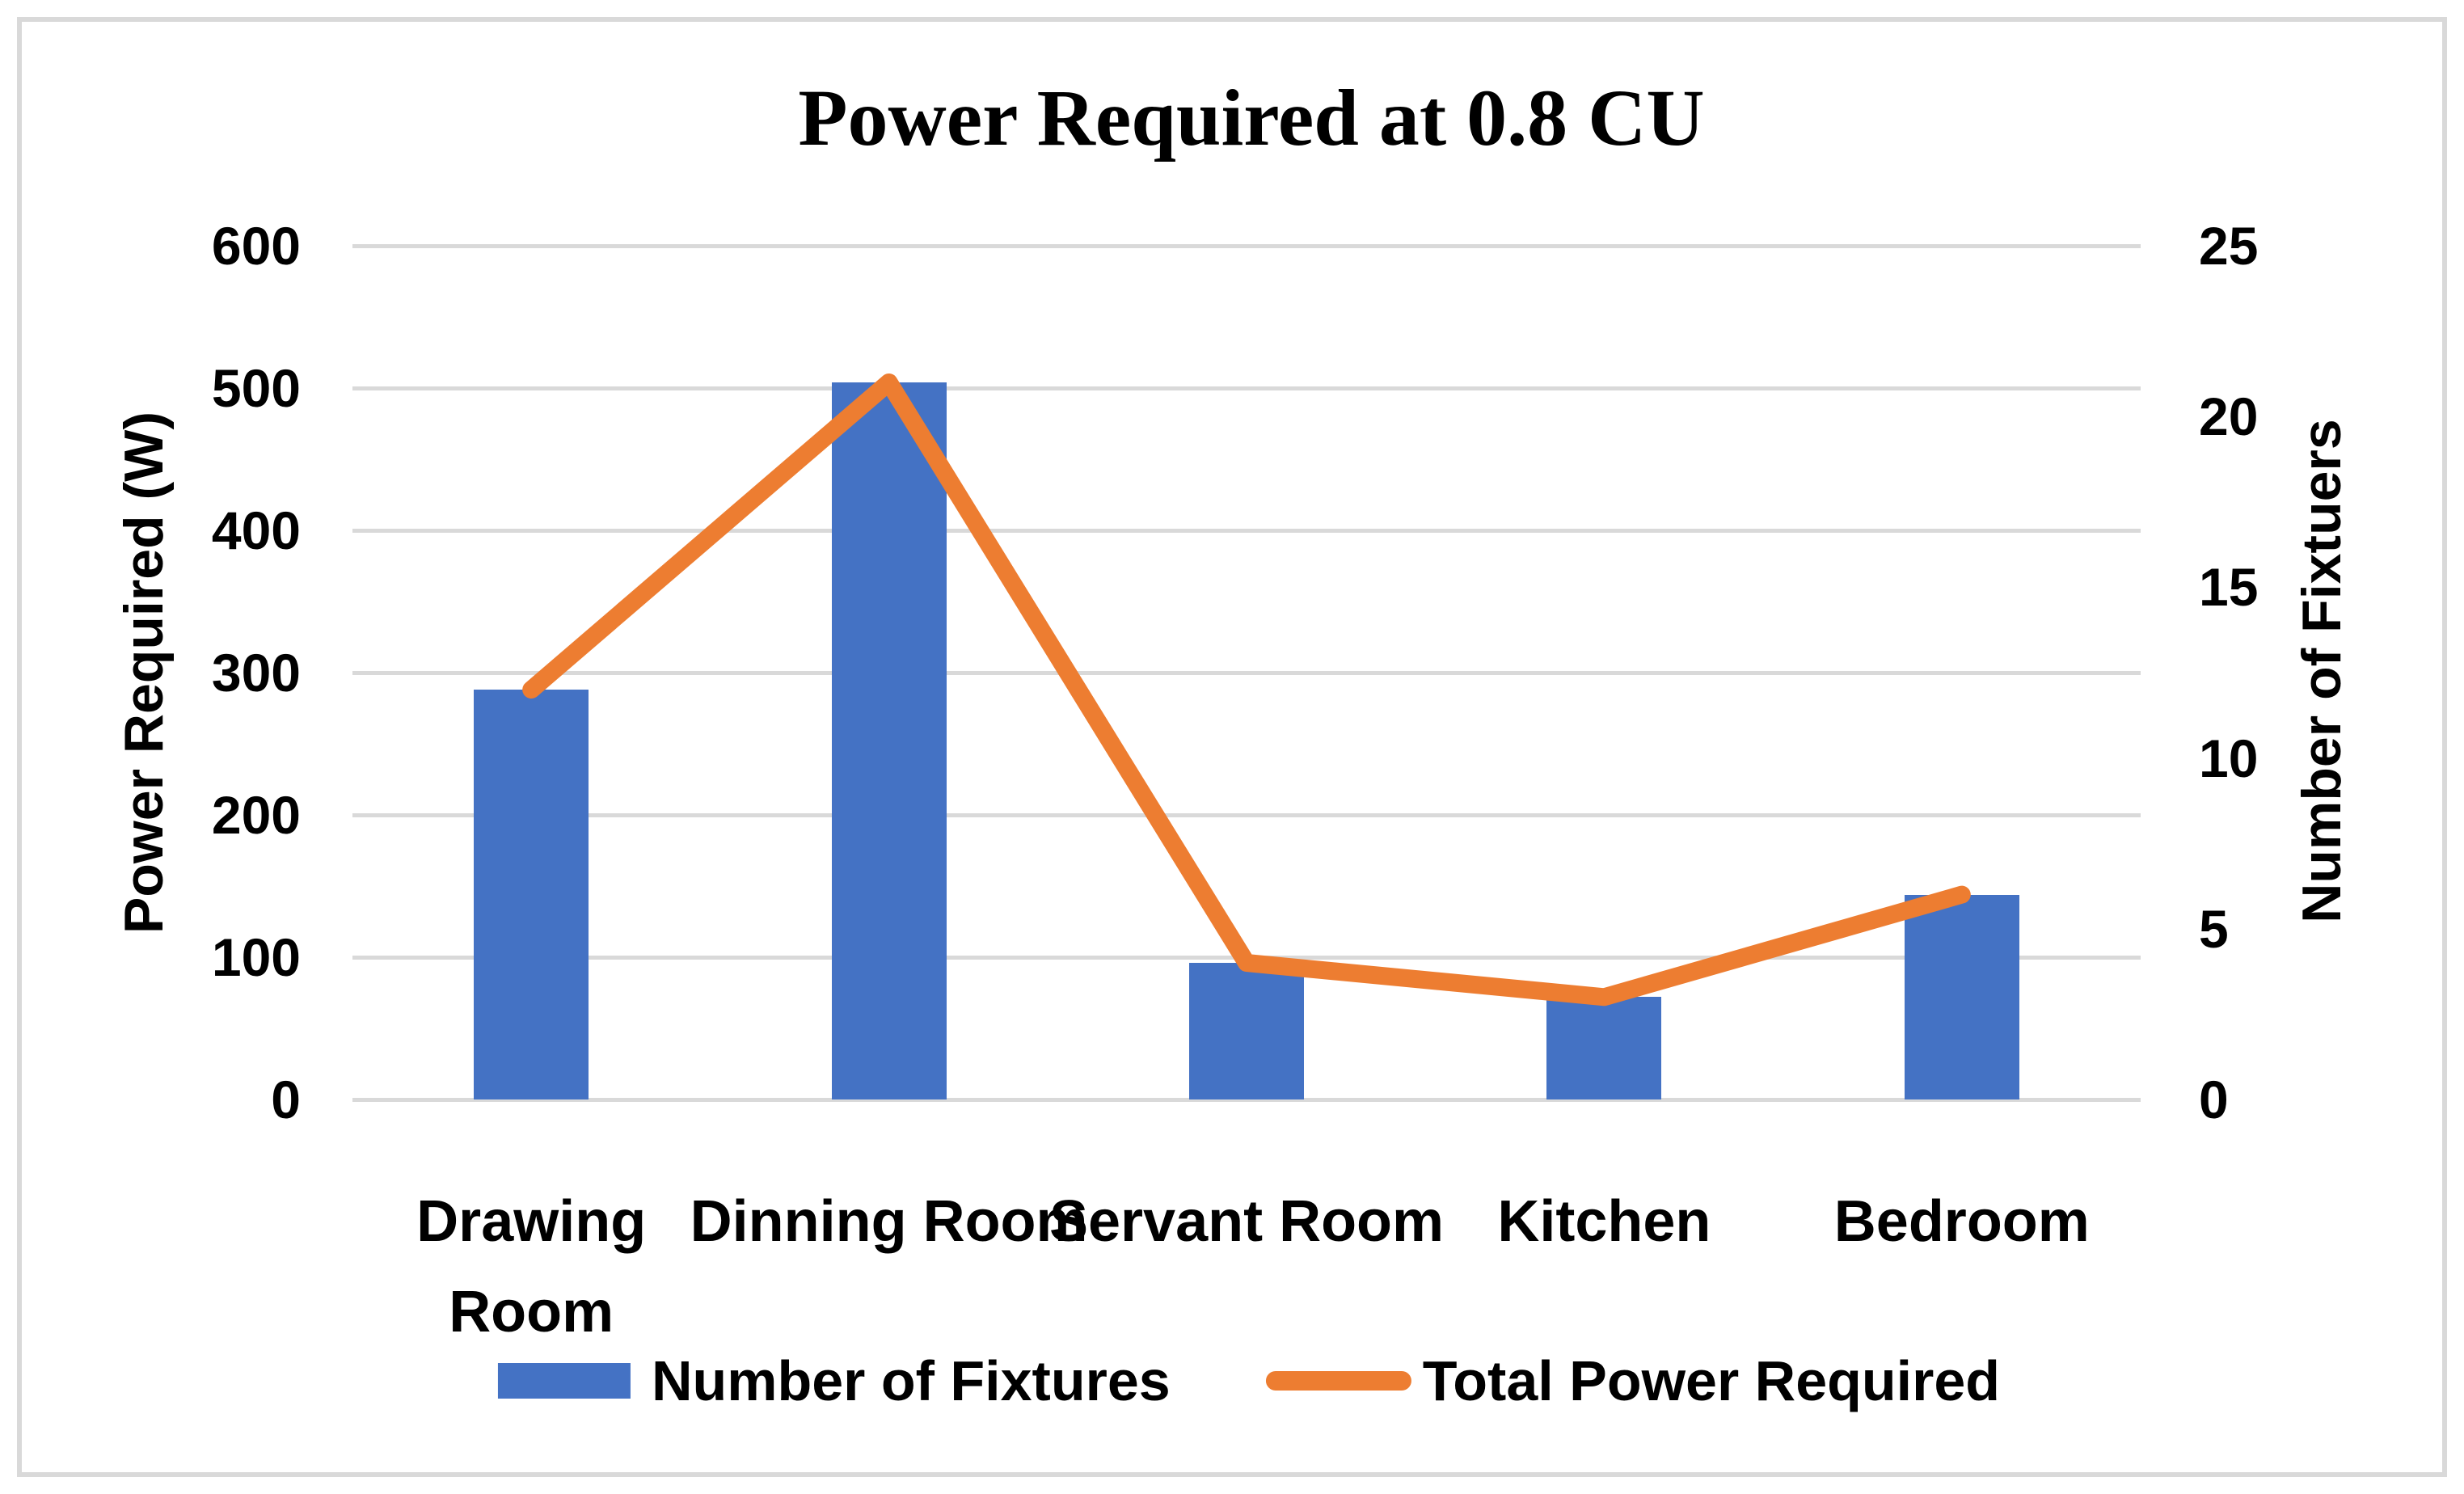 Image resolution: width=2464 pixels, height=1494 pixels. Describe the element at coordinates (2214, 1099) in the screenshot. I see `right-axis-tick-label: 0` at that location.